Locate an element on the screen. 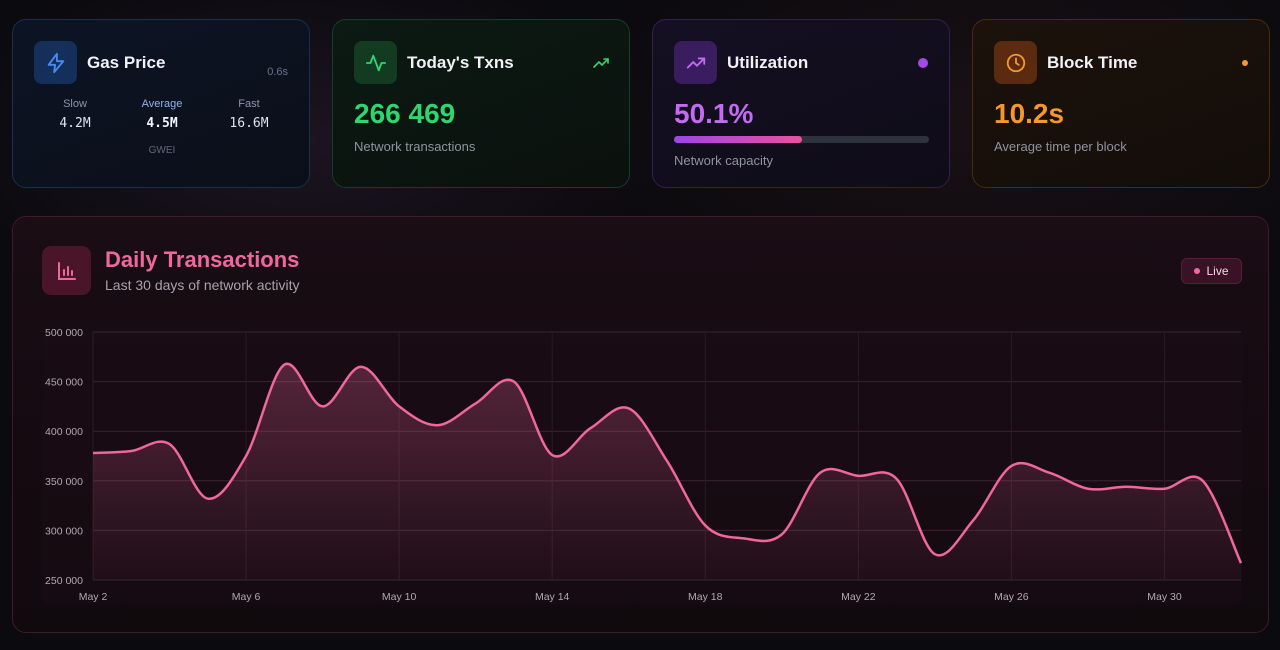  block-time-title: Block Time is located at coordinates (1092, 62).